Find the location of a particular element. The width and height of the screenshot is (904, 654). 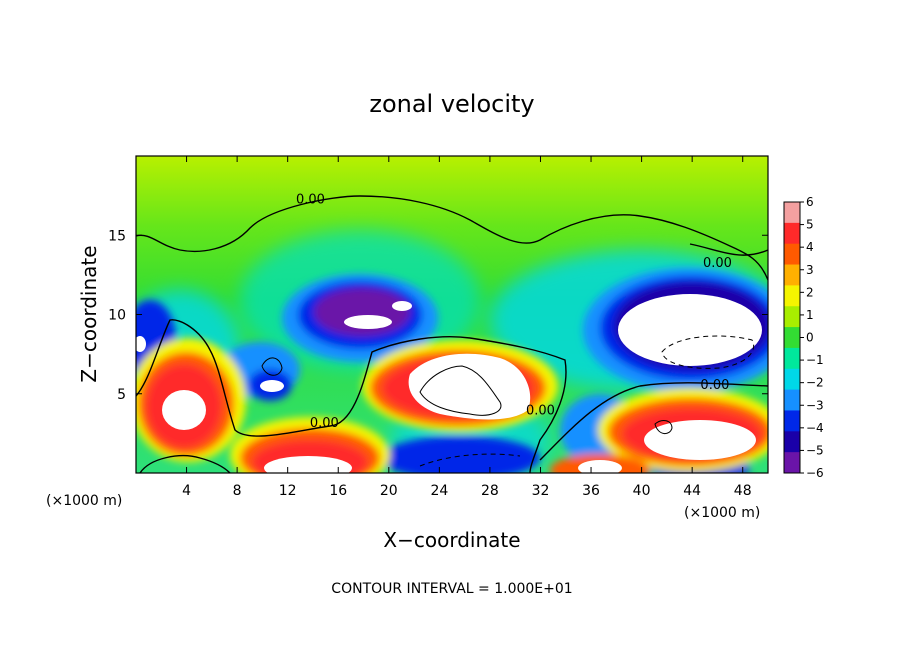

x-axis-label: X−coordinate is located at coordinates (451, 540).